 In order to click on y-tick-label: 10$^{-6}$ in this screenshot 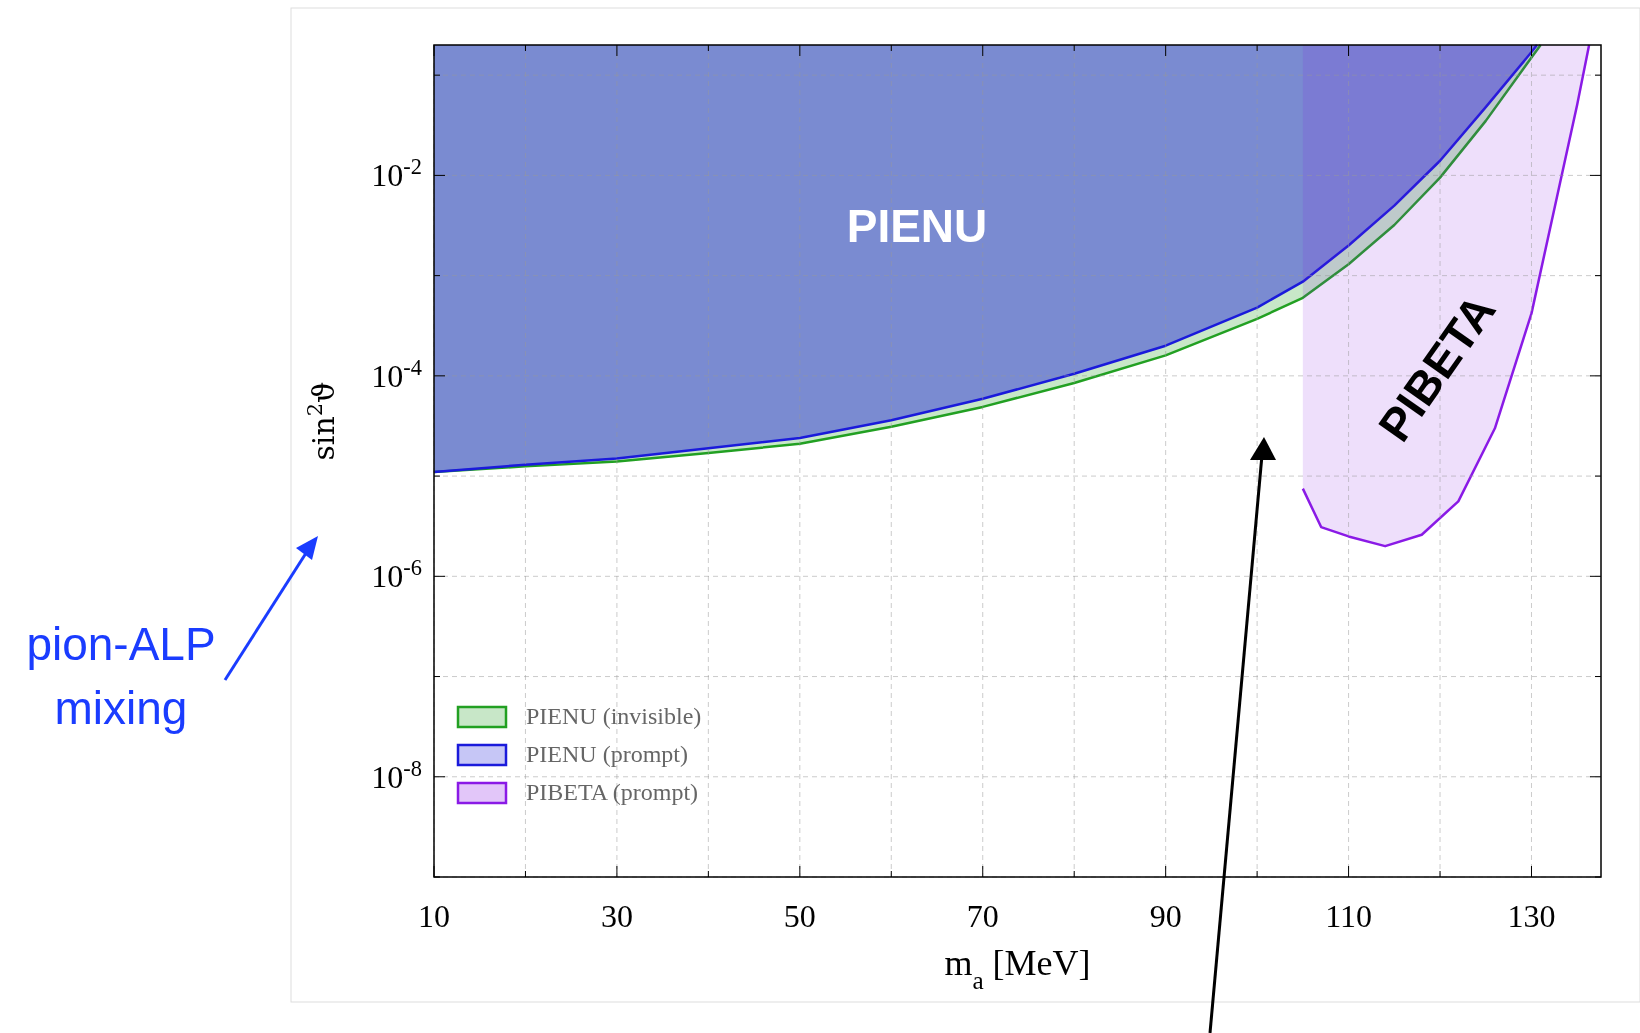, I will do `click(396, 574)`.